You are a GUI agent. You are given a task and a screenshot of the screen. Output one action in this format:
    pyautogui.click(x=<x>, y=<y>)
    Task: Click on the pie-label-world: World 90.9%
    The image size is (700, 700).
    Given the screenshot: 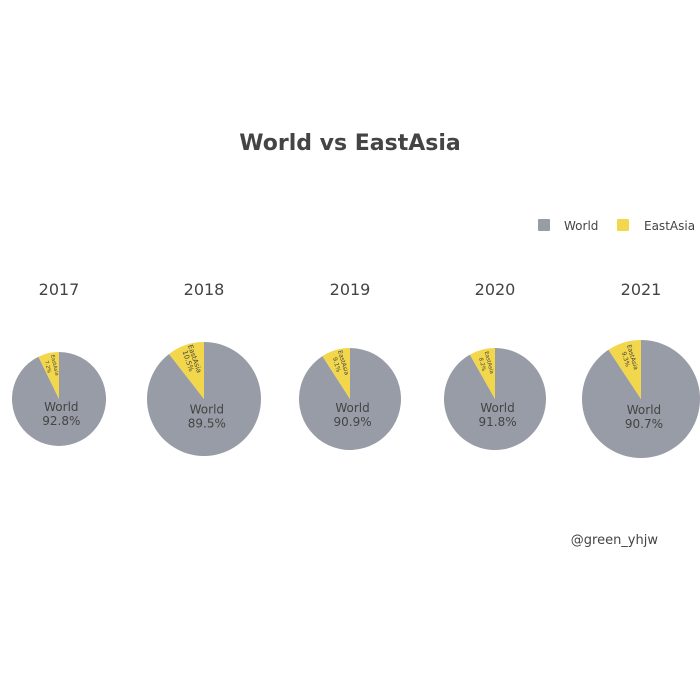 What is the action you would take?
    pyautogui.click(x=352, y=415)
    